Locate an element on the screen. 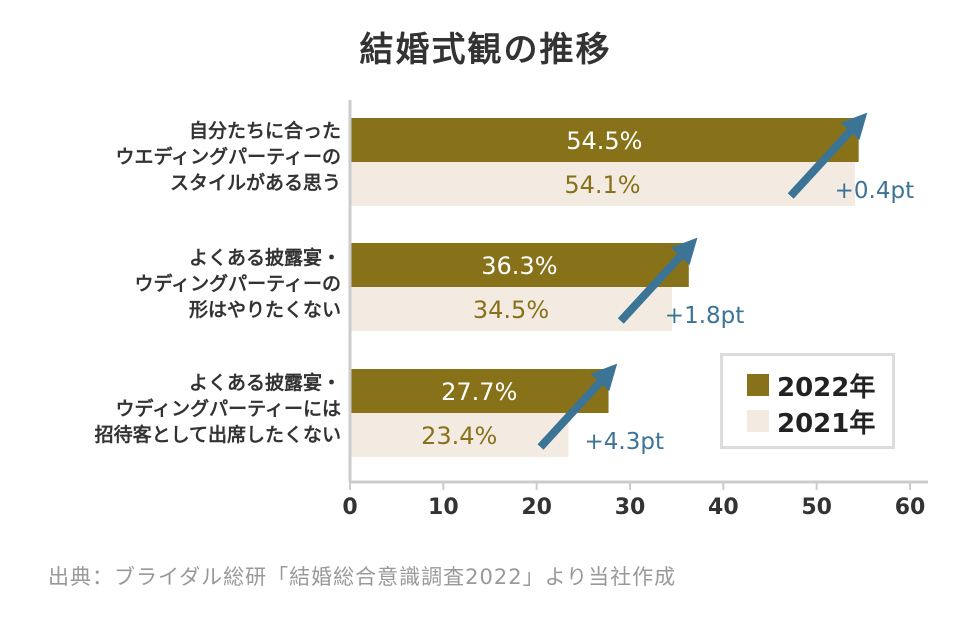 The width and height of the screenshot is (971, 639). value-label-2022-1: 54.5% is located at coordinates (604, 141).